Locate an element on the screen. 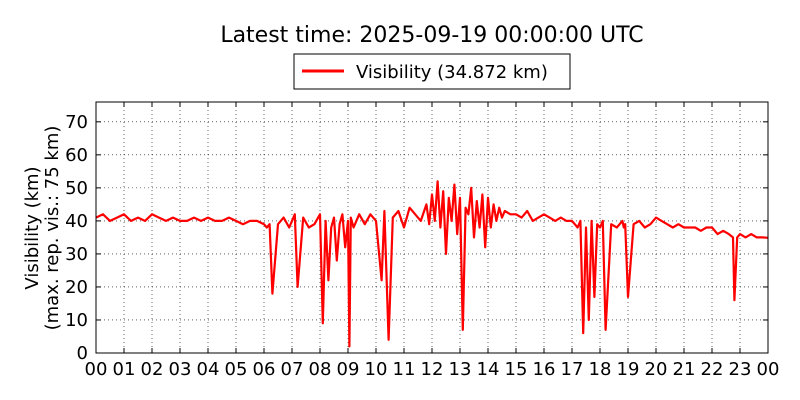 This screenshot has width=800, height=400. y-tick-label: 50 is located at coordinates (76, 188).